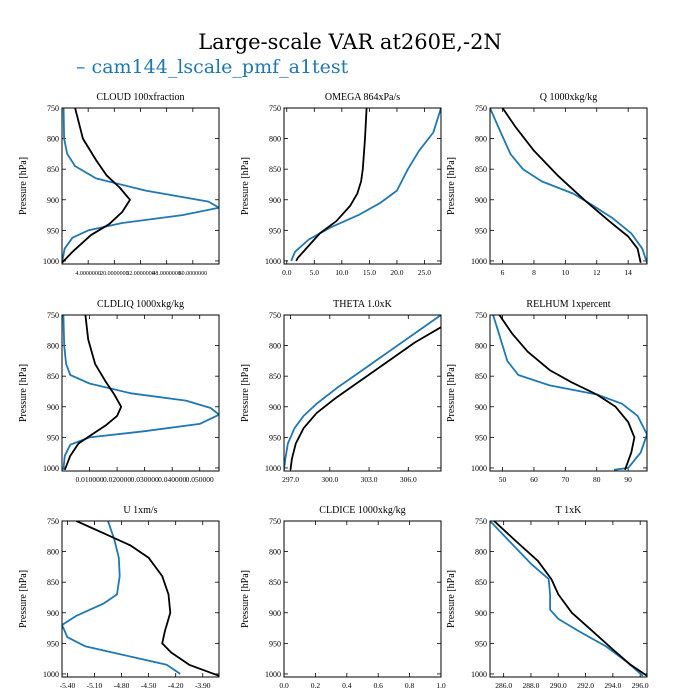 The image size is (700, 700). I want to click on x-tick-label: 60, so click(534, 479).